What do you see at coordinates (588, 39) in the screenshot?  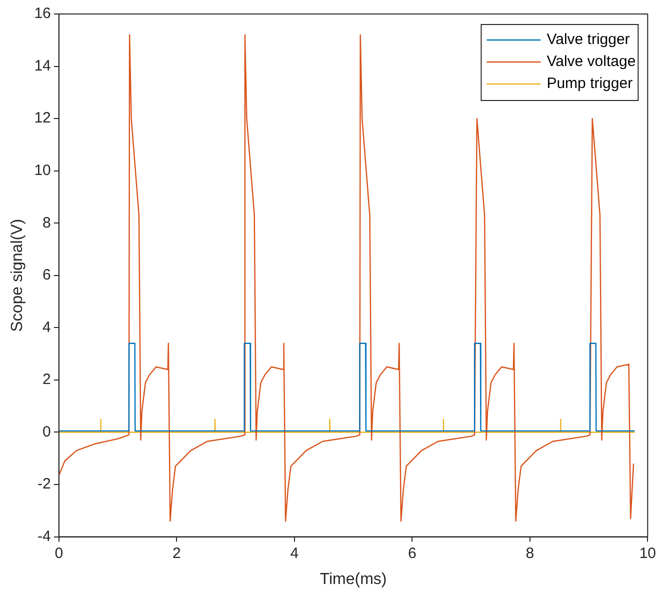 I see `legend-label: Valve trigger` at bounding box center [588, 39].